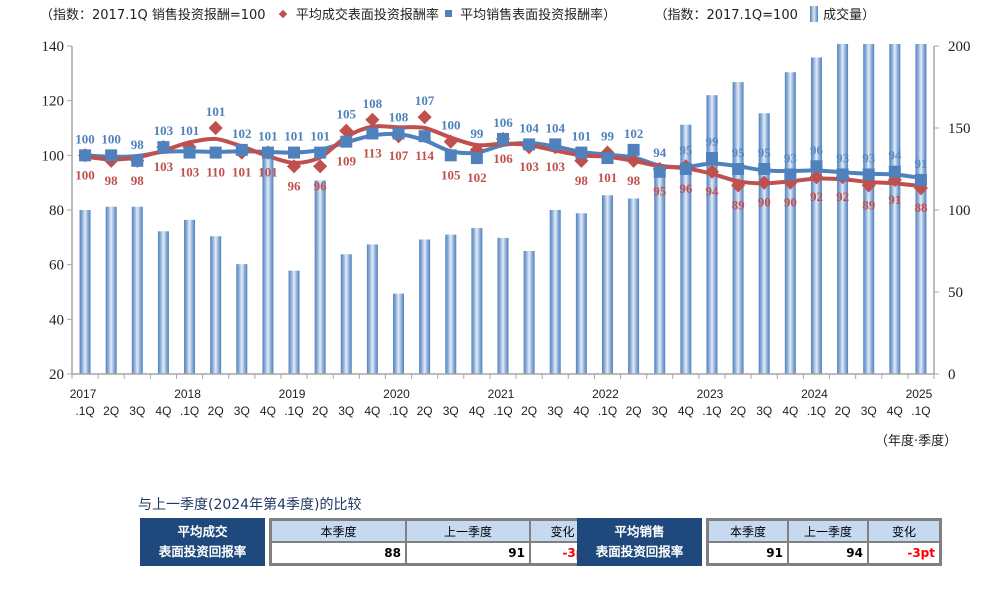 This screenshot has height=594, width=1001. I want to click on red-data-label: 113, so click(372, 152).